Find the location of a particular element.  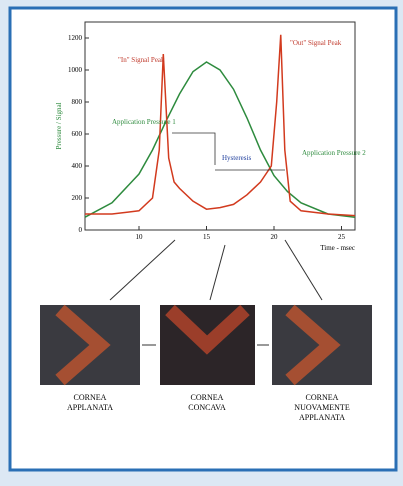

arrows is located at coordinates (216, 292).